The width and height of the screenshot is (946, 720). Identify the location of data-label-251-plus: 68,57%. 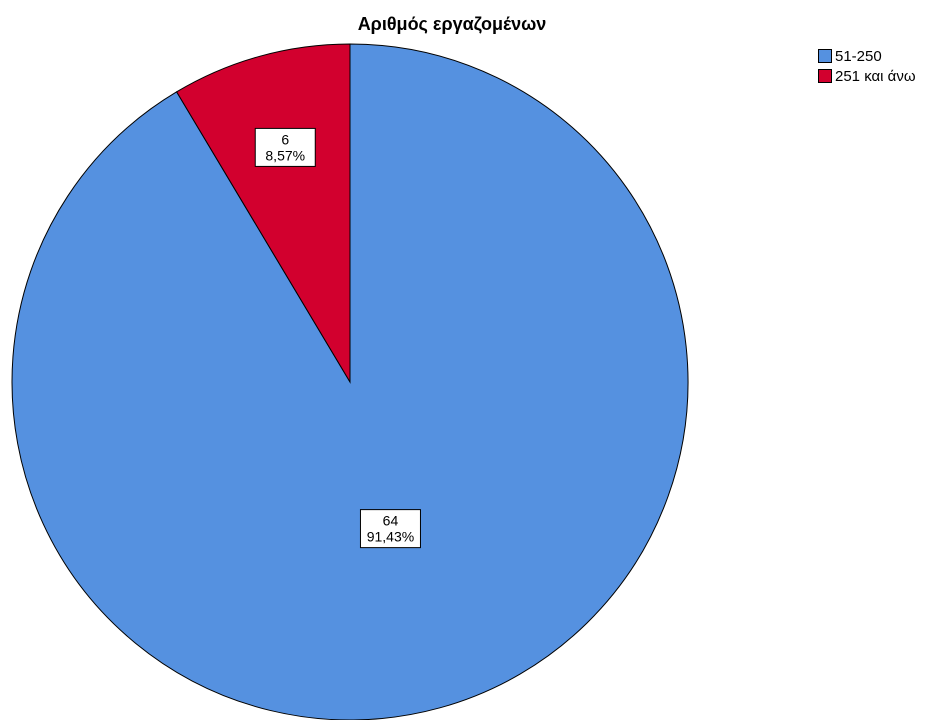
(285, 147).